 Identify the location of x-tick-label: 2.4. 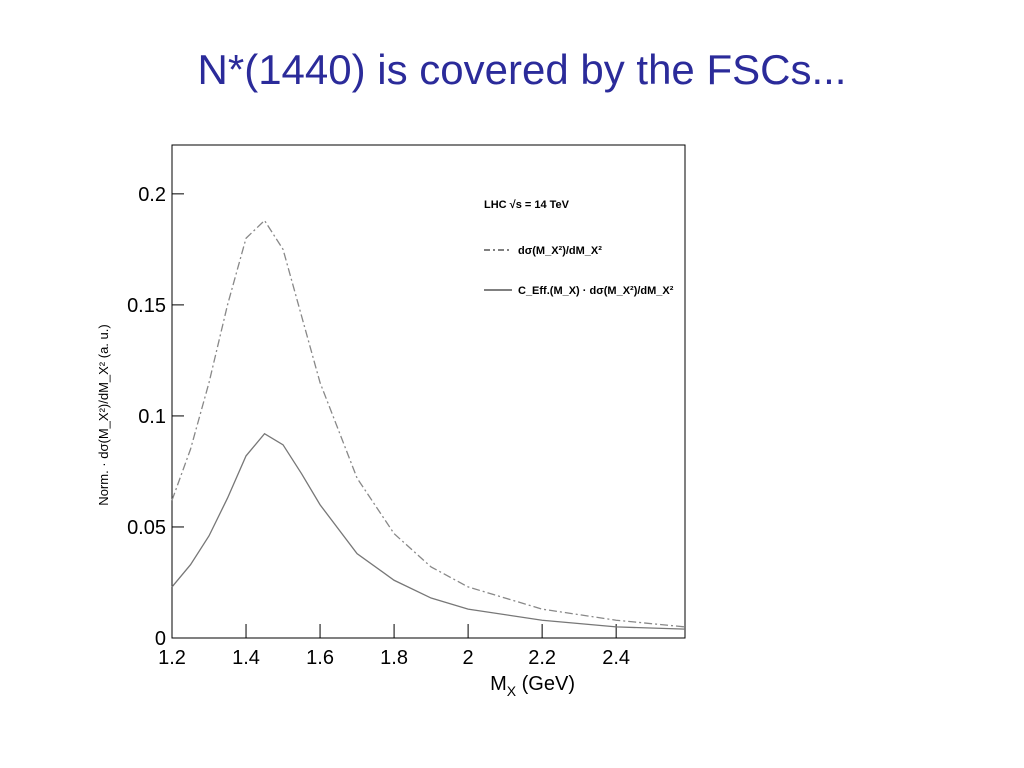
(616, 658).